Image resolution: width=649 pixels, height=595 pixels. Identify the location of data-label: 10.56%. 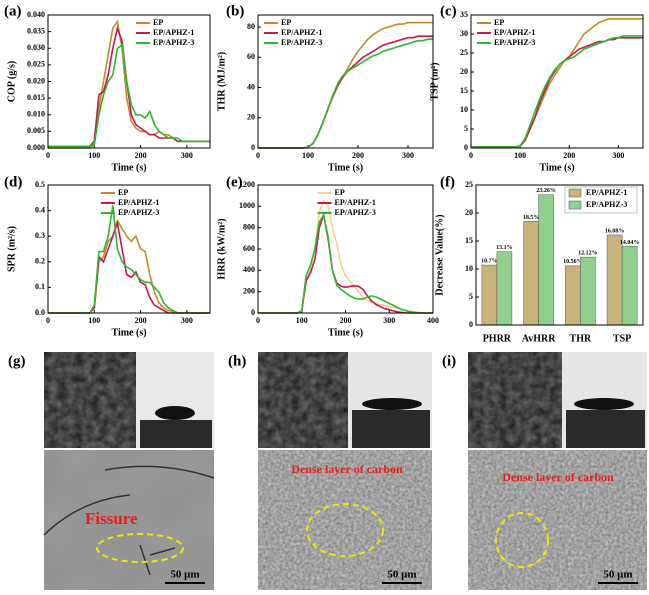
(573, 262).